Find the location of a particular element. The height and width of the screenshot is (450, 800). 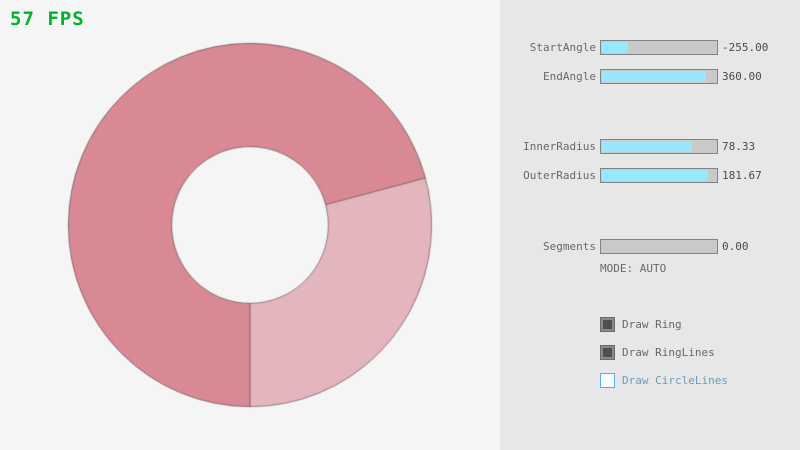

outer-radius-slider is located at coordinates (659, 175).